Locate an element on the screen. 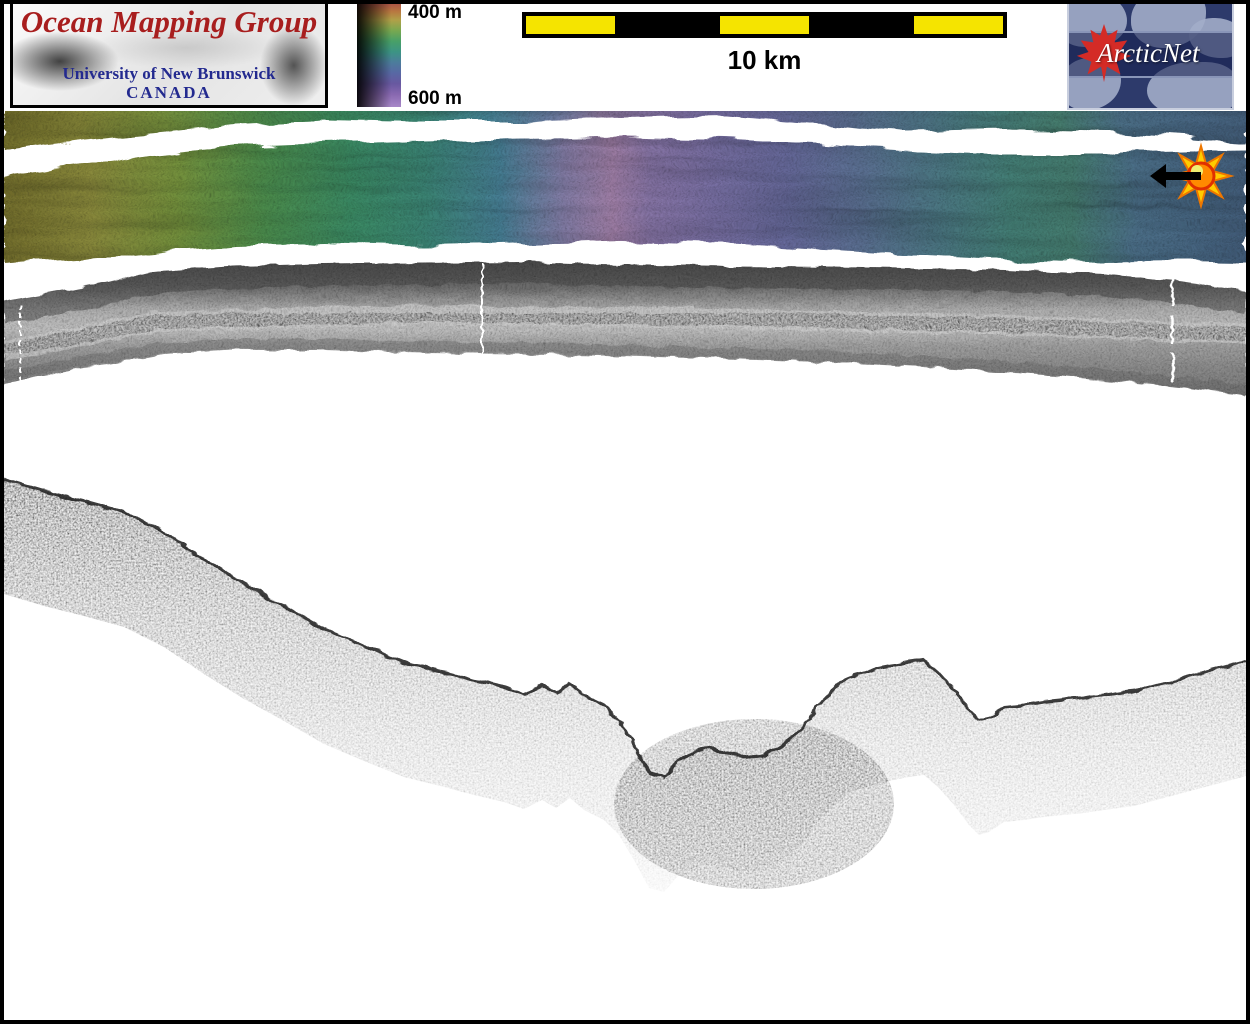  depth-colorbar is located at coordinates (379, 55).